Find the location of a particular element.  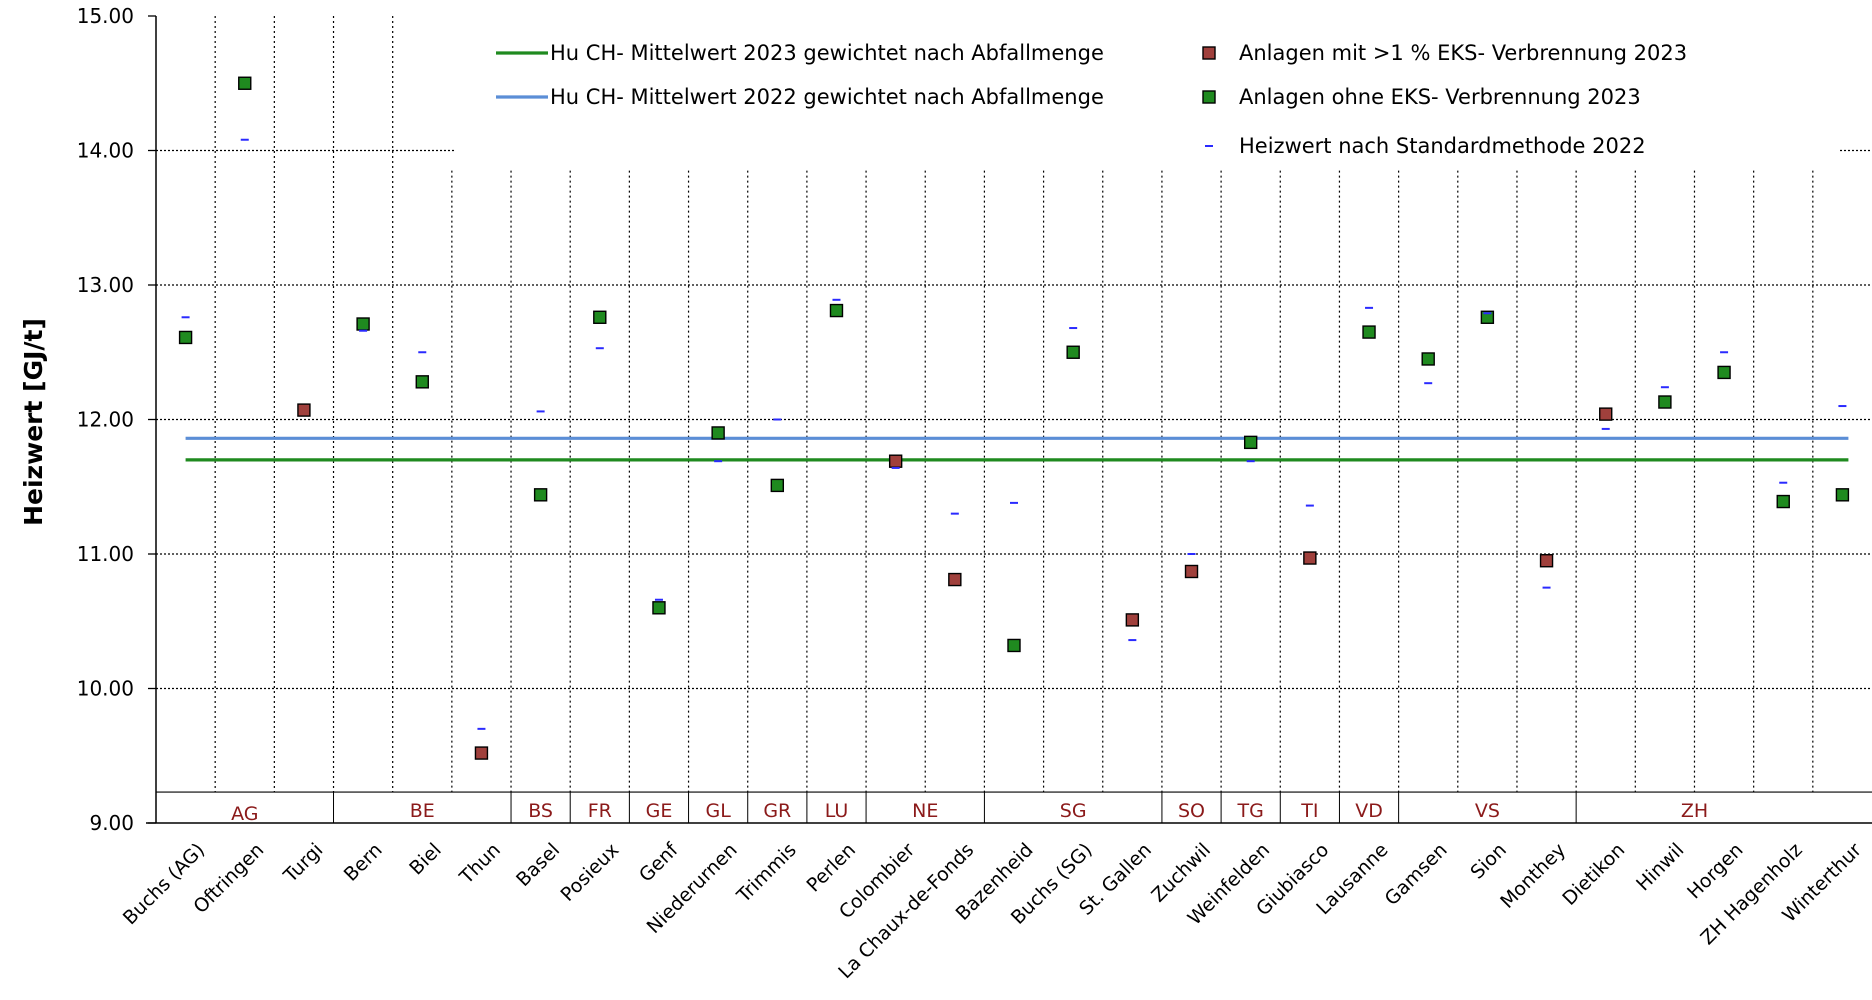

group-label: VD is located at coordinates (1369, 811).